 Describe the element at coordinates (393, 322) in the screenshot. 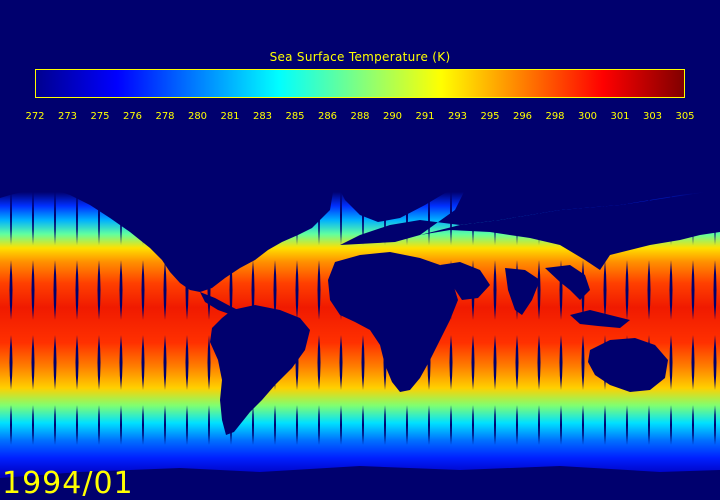

I see `africa` at that location.